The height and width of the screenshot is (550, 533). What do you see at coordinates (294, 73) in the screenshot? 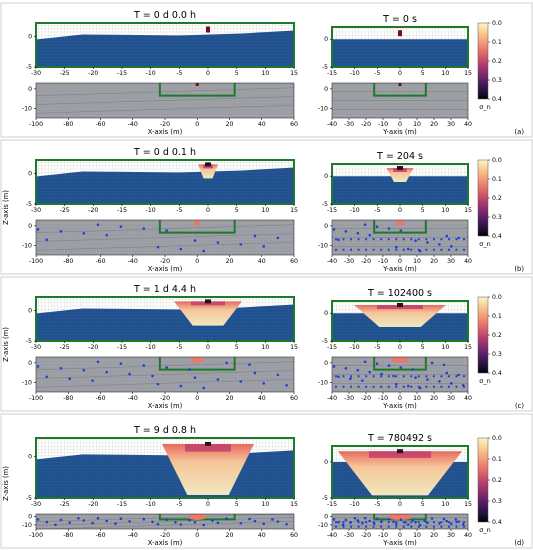
I see `x-tick-label: 15` at bounding box center [294, 73].